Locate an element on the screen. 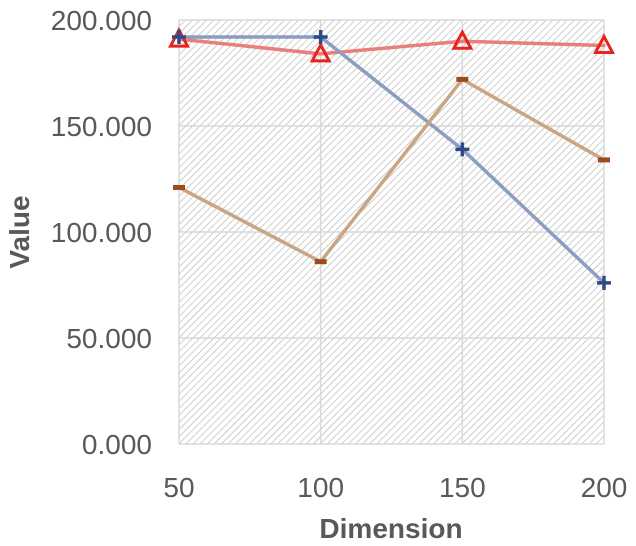 The height and width of the screenshot is (546, 636). x-tick-label: 200 is located at coordinates (604, 487).